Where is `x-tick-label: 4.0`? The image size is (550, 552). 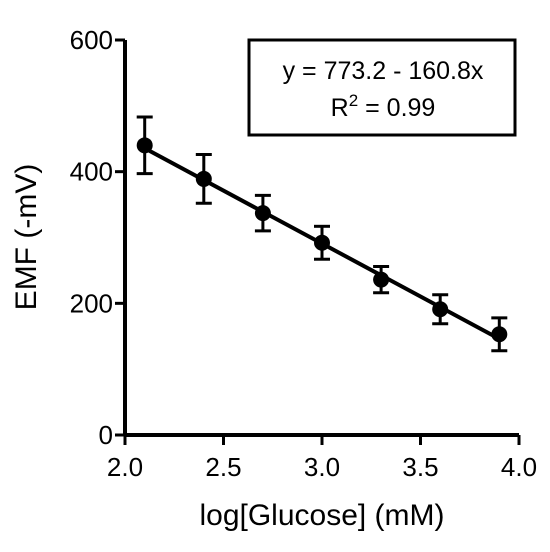 x-tick-label: 4.0 is located at coordinates (519, 467).